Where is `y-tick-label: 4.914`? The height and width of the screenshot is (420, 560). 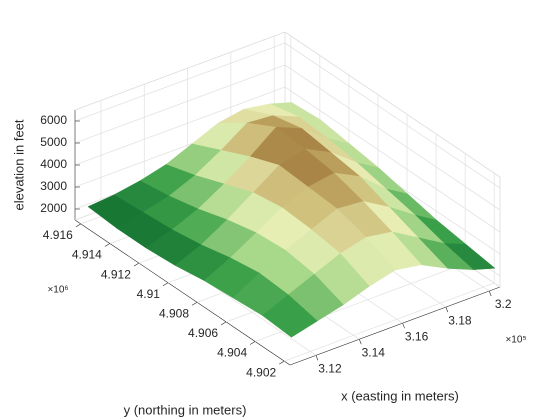
y-tick-label: 4.914 is located at coordinates (87, 255).